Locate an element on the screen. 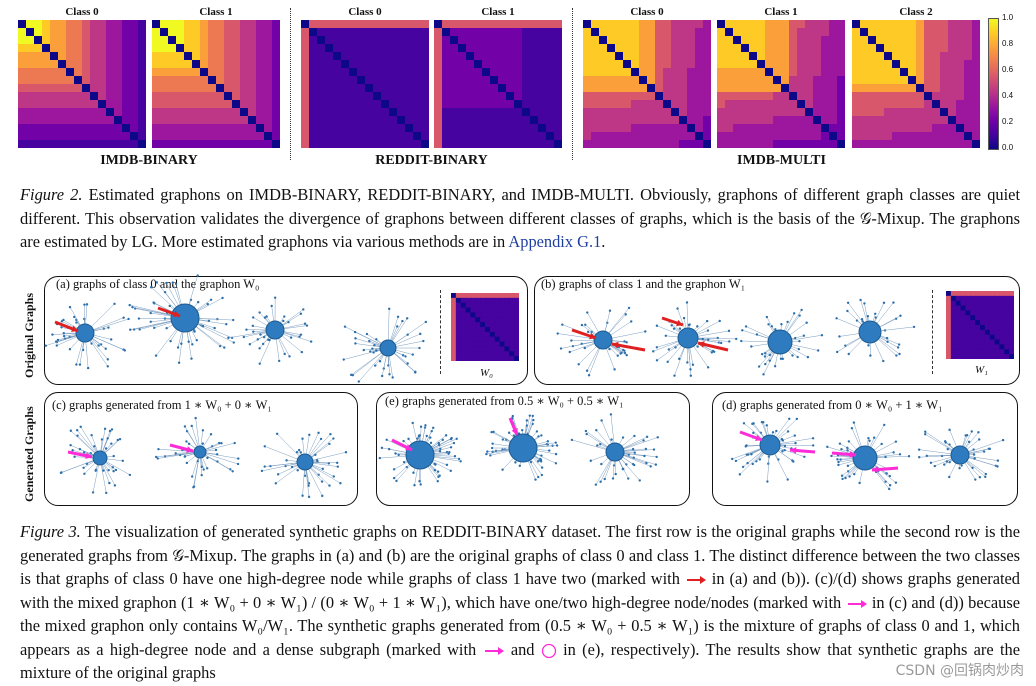 Image resolution: width=1036 pixels, height=686 pixels. panel-a-label: (a) graphs of class 0 and the graphon W₀ is located at coordinates (158, 284).